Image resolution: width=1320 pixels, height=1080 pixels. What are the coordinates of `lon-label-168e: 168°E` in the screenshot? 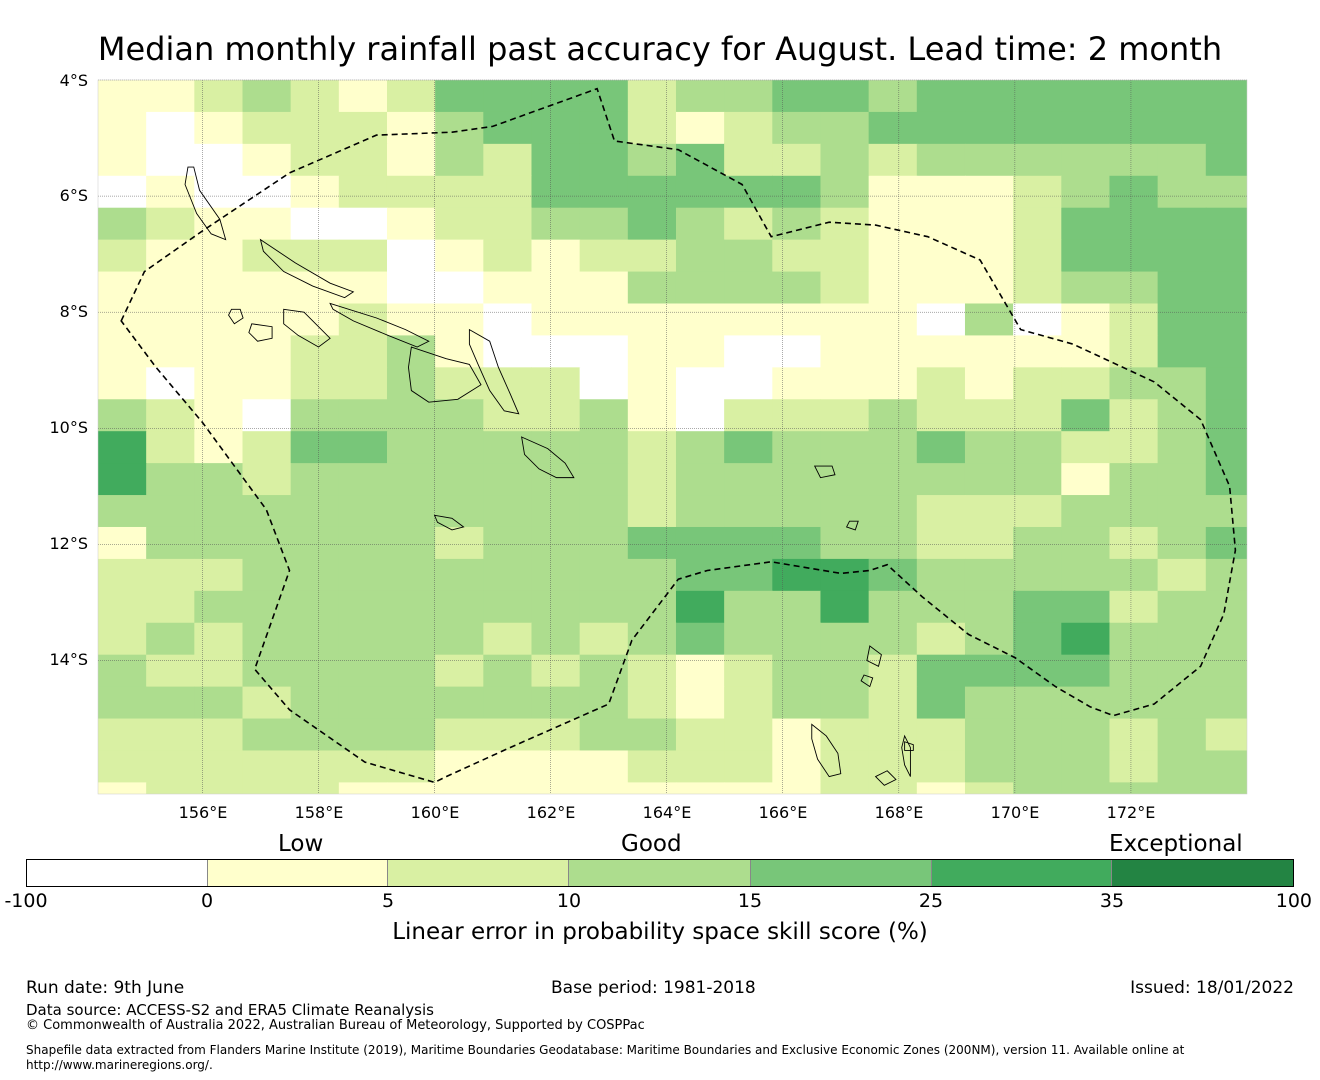 It's located at (899, 812).